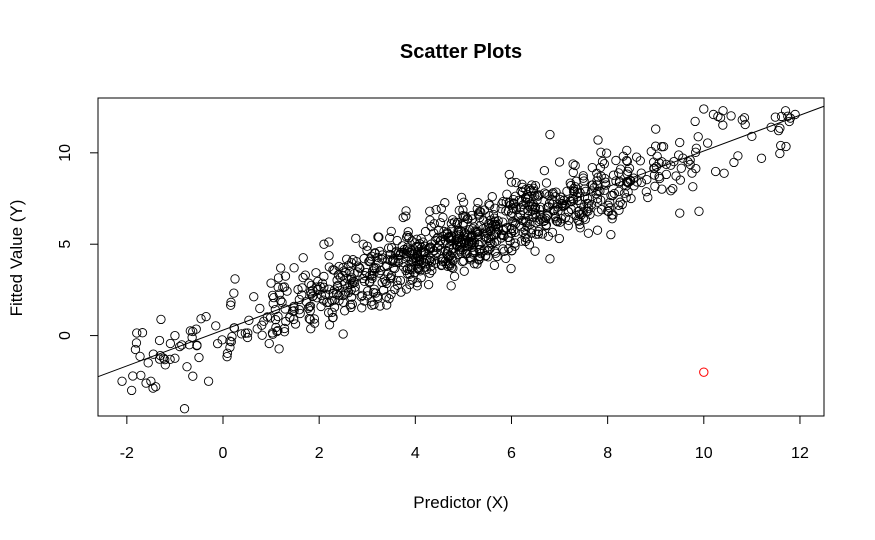  What do you see at coordinates (127, 453) in the screenshot?
I see `x-tick-label: -2` at bounding box center [127, 453].